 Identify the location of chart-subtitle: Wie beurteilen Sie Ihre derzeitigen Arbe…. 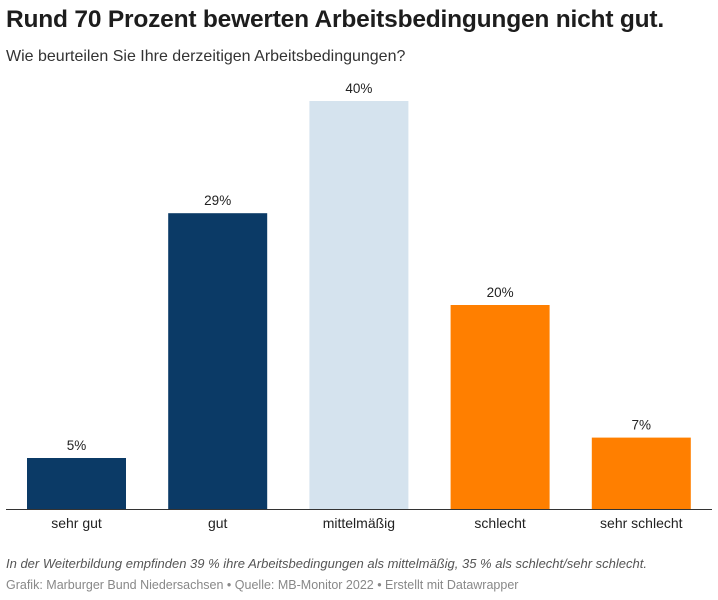
(206, 56).